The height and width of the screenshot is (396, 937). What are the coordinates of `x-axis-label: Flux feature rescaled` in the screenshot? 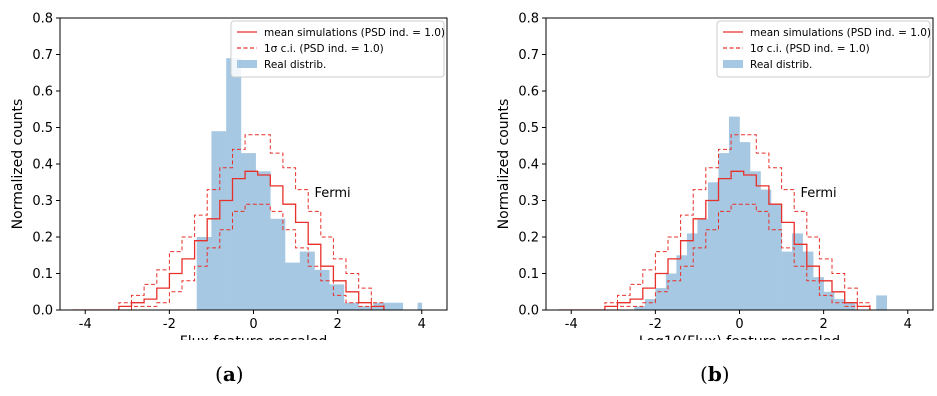 It's located at (254, 337).